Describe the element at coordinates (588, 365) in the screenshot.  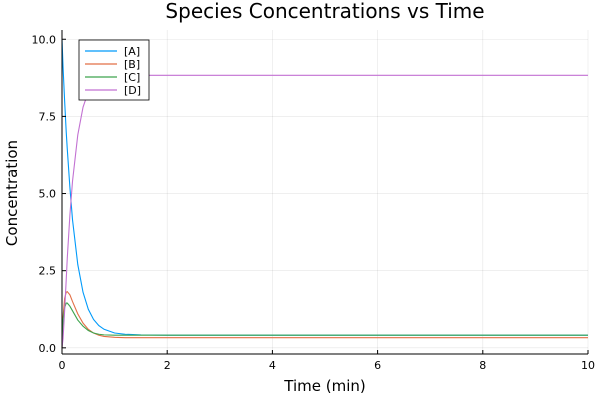
I see `x-tick-label: 10` at that location.